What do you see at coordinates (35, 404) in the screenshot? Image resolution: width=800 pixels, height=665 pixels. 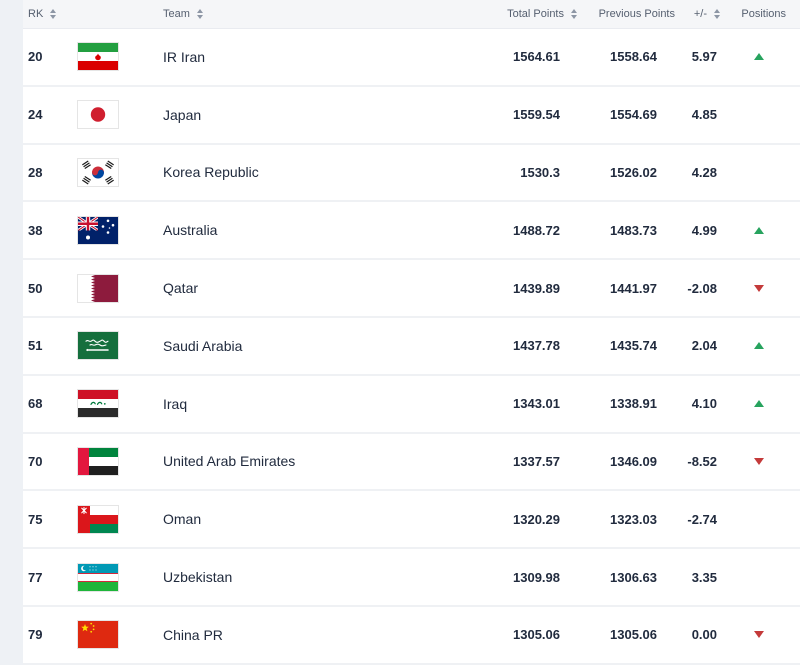 I see `rank-value: 68` at bounding box center [35, 404].